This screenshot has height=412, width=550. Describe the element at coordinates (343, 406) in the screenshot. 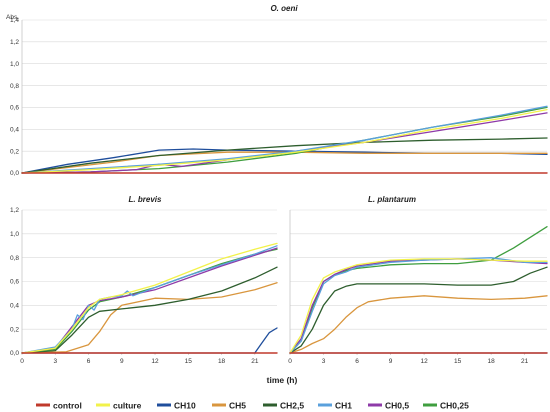

I see `legend-label-ch1: CH1` at that location.